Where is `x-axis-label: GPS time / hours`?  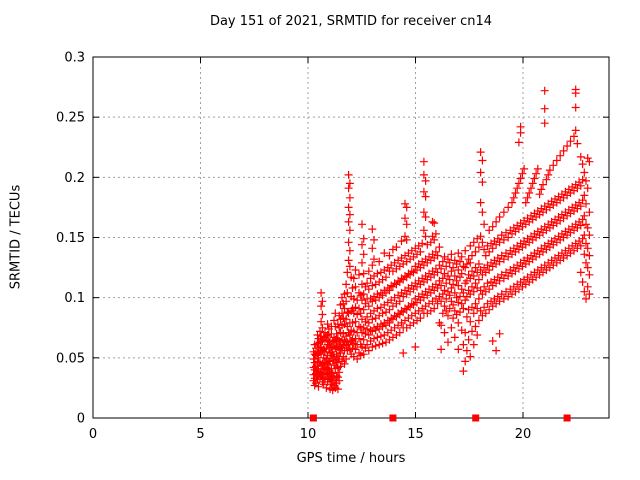 x-axis-label: GPS time / hours is located at coordinates (351, 458).